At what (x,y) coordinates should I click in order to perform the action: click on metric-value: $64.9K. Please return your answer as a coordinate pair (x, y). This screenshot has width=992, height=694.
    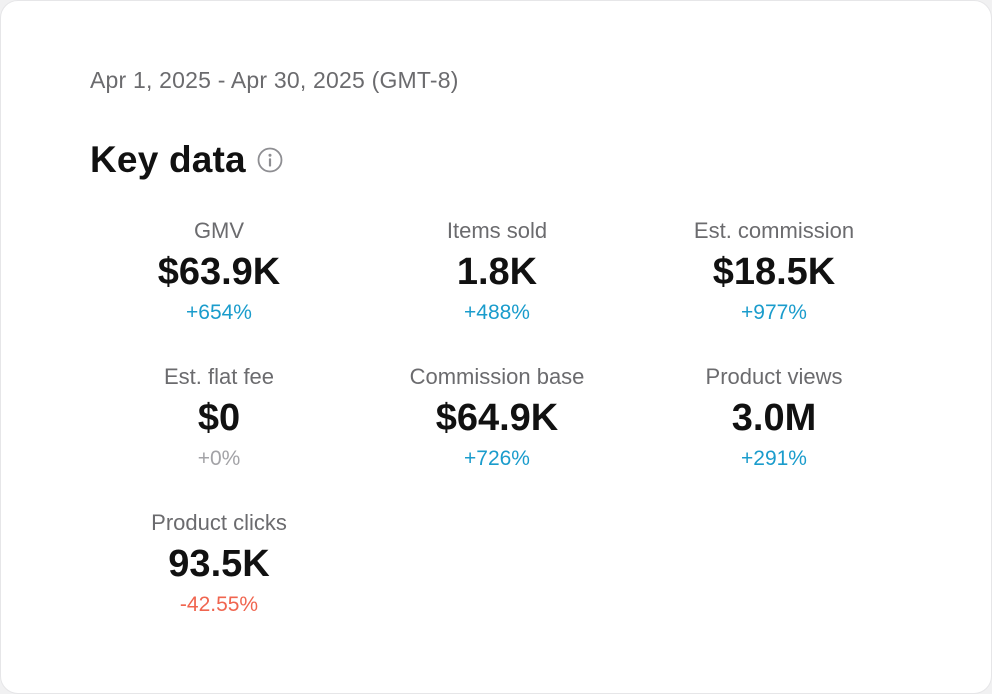
    Looking at the image, I should click on (497, 418).